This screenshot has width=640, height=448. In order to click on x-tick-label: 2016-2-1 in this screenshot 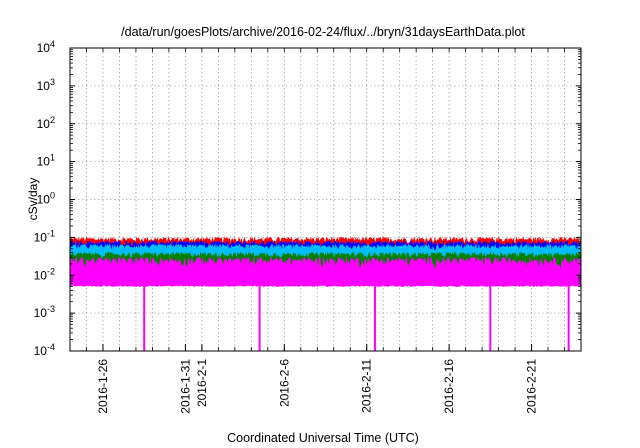, I will do `click(202, 383)`.